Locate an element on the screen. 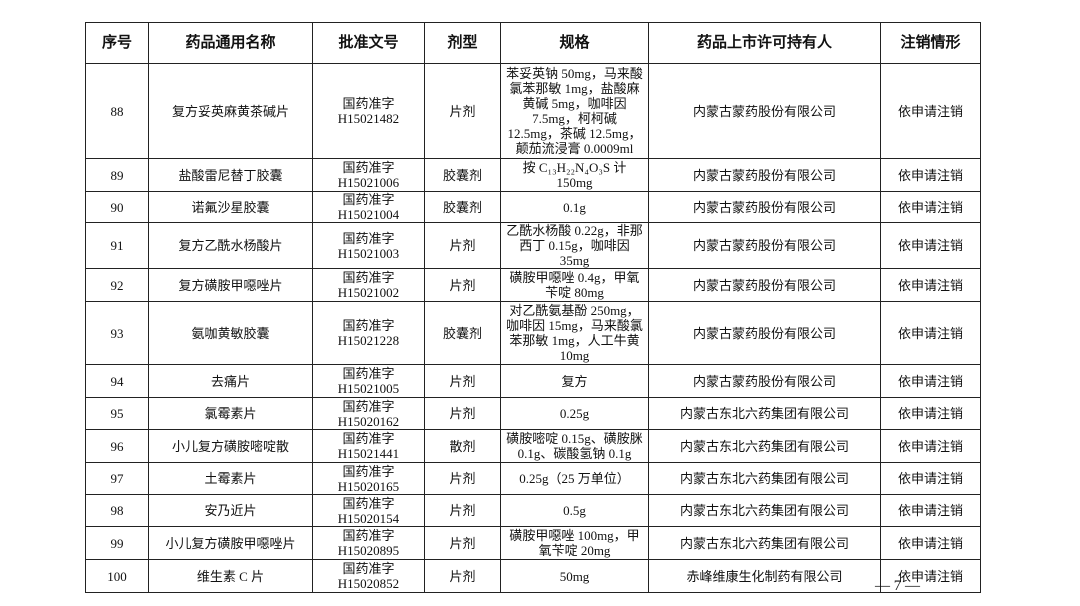 The height and width of the screenshot is (606, 1080). cell-approval: 国药准字 H15021002 is located at coordinates (368, 285).